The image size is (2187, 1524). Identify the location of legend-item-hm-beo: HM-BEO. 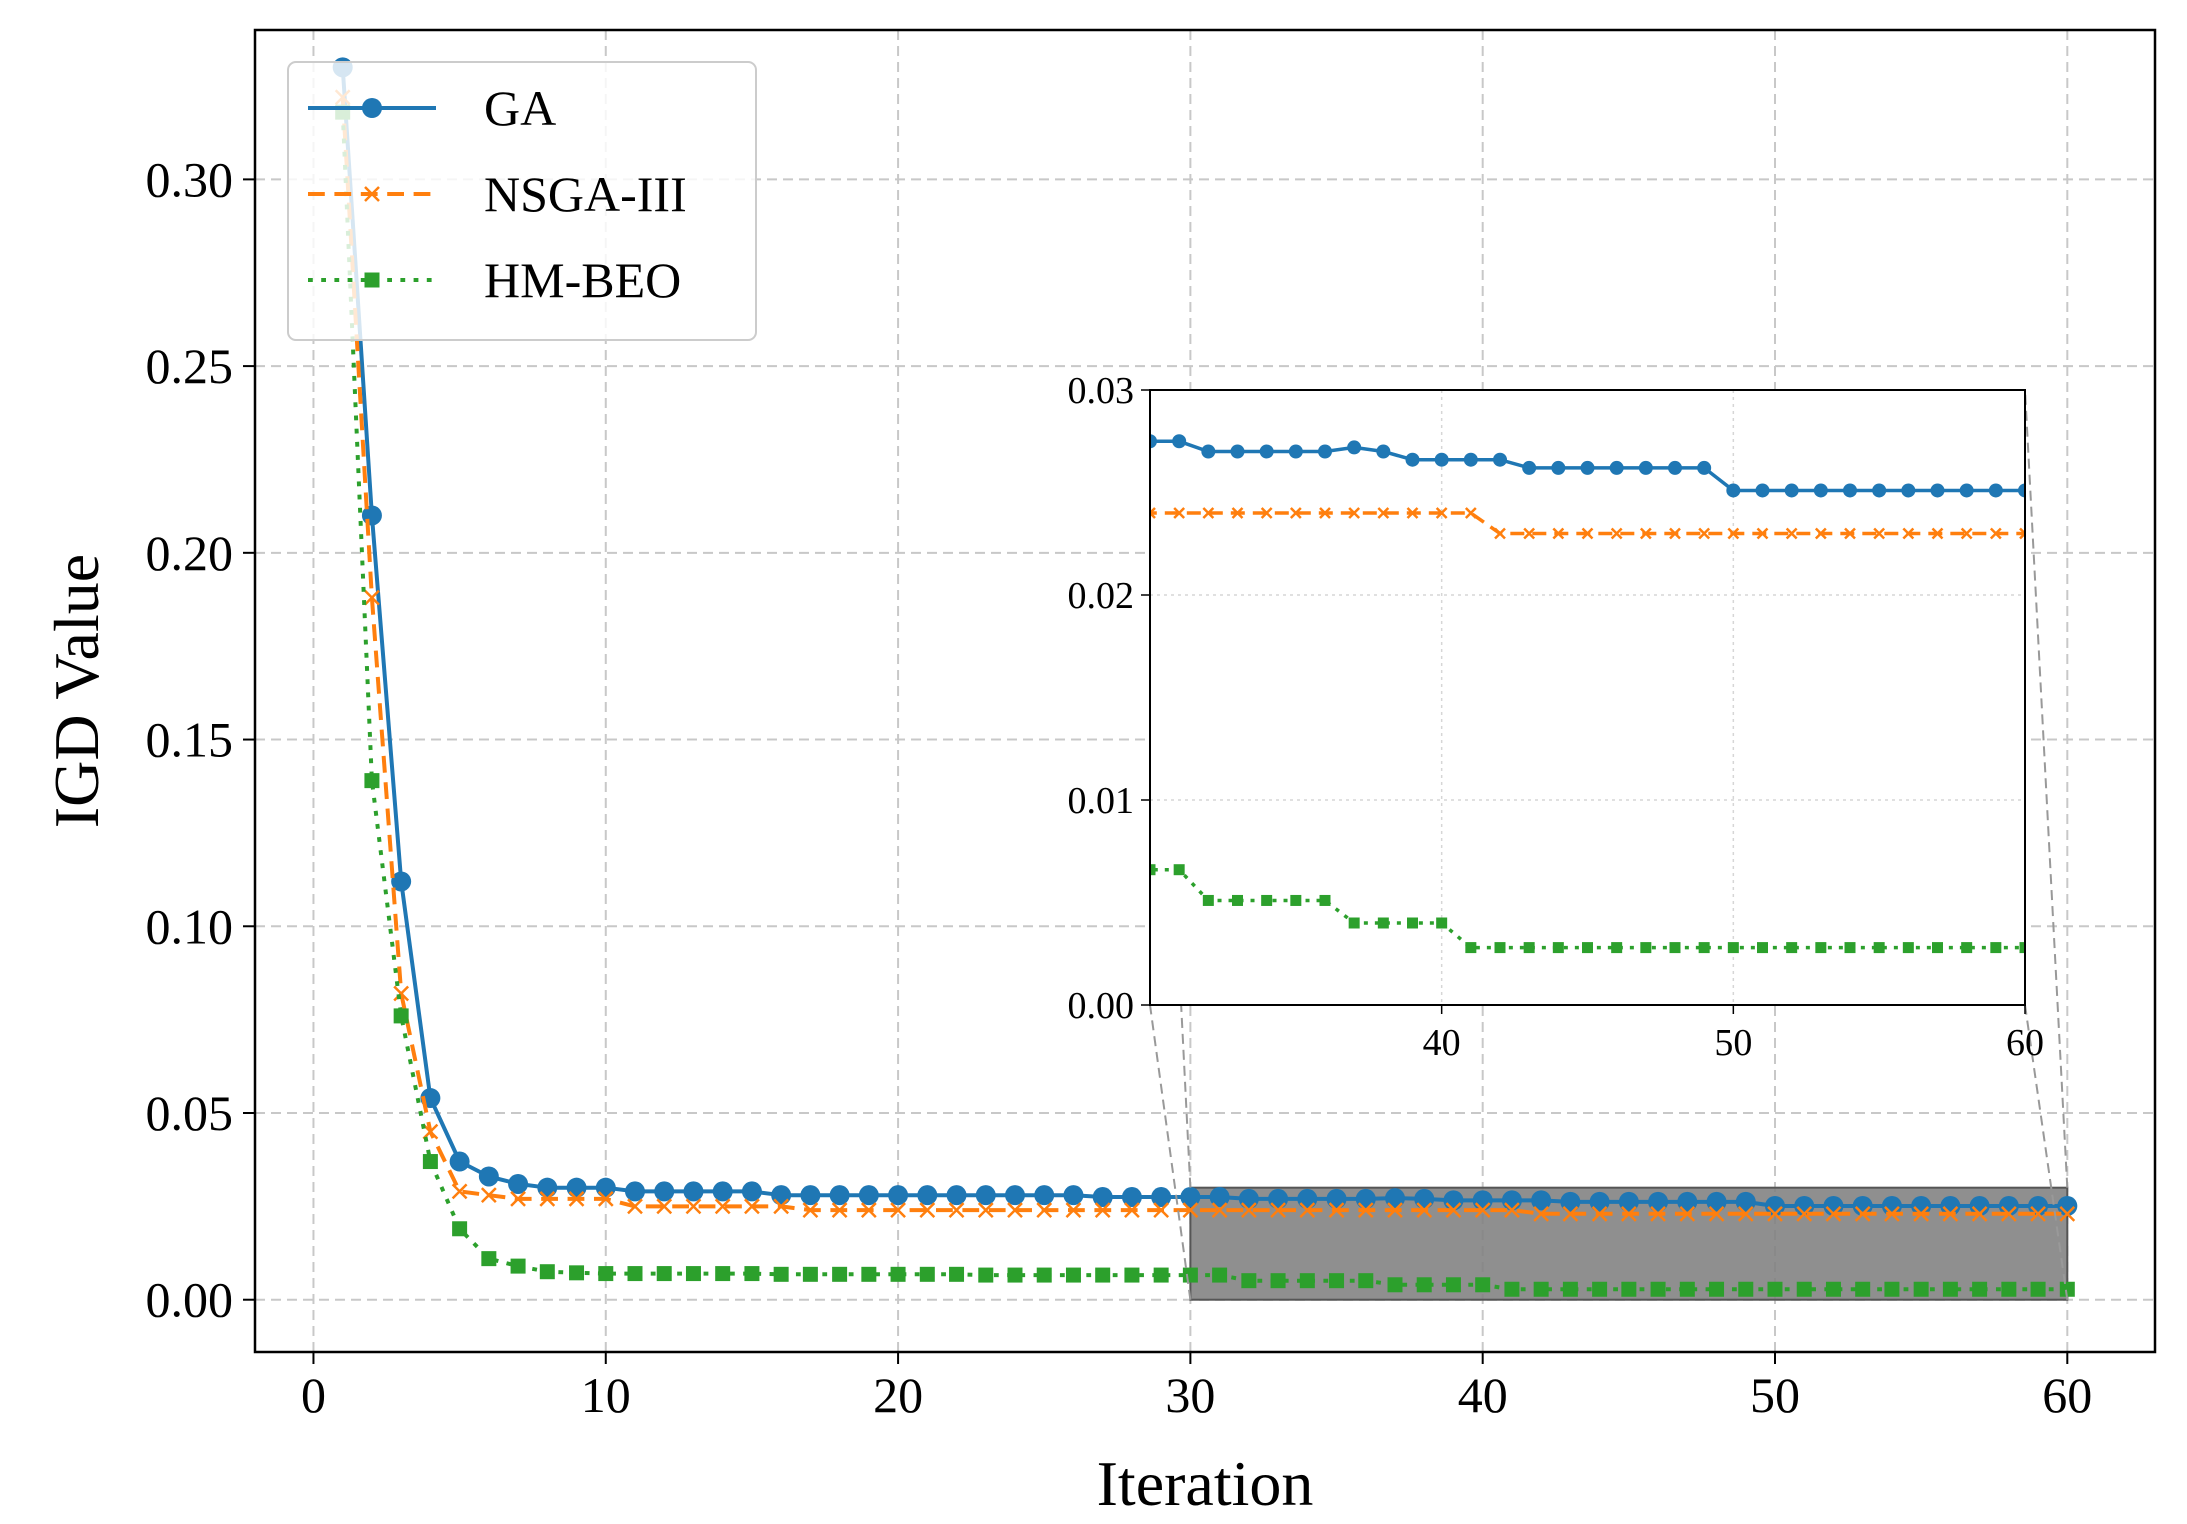
(494, 280).